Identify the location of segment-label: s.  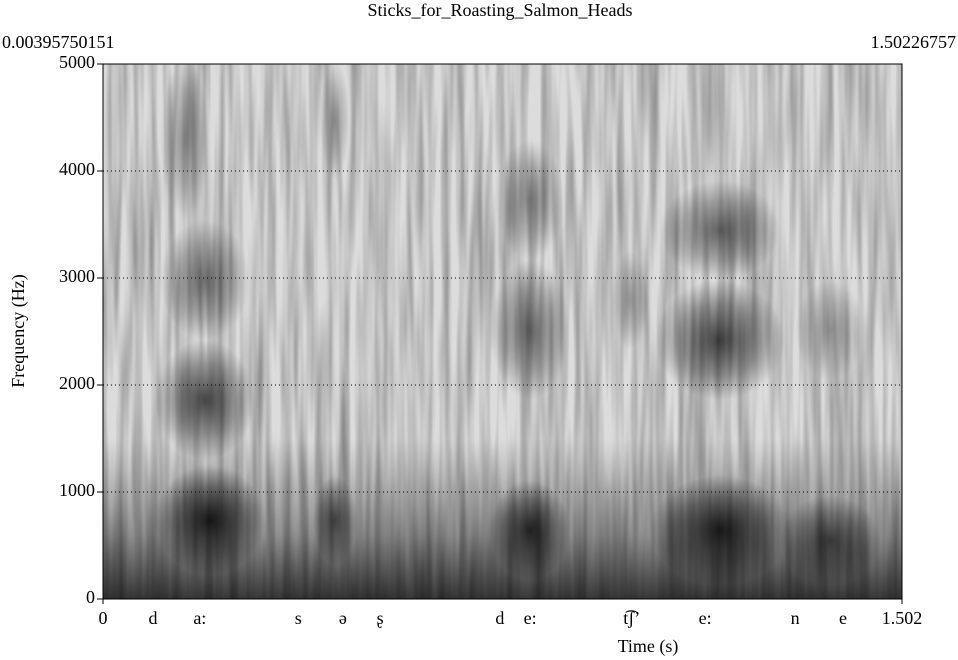
(298, 618).